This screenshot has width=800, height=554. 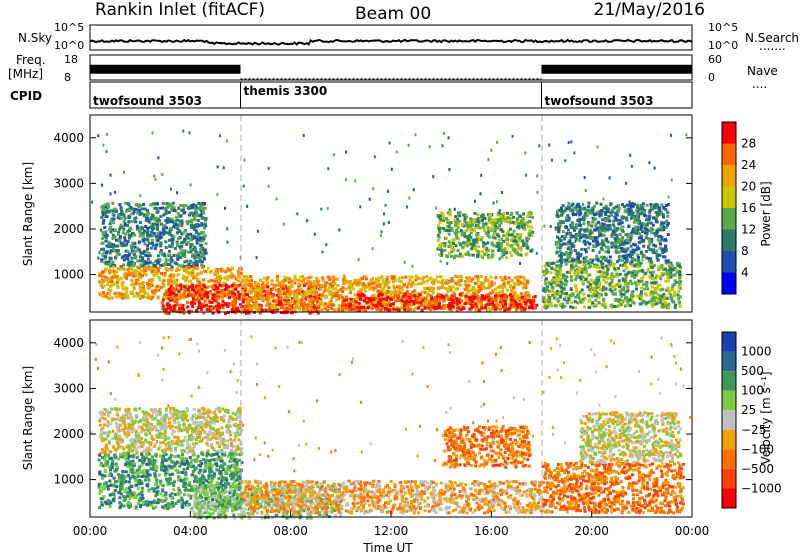 What do you see at coordinates (28, 418) in the screenshot?
I see `velocity-ylabel: Slant Range [km]` at bounding box center [28, 418].